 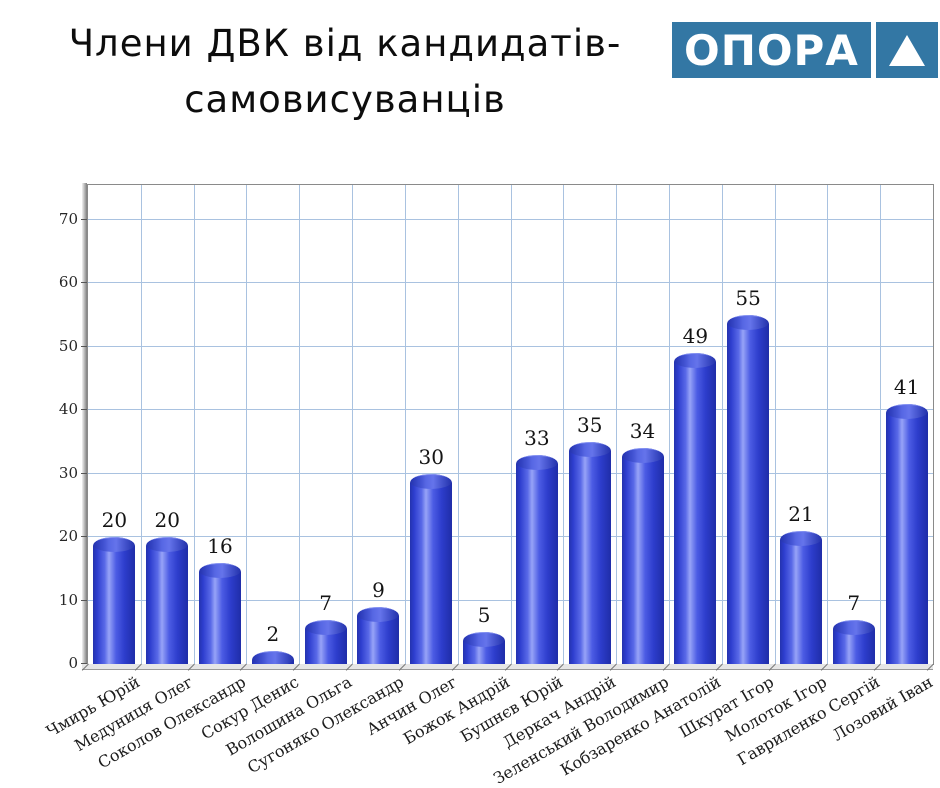 I want to click on bar-value-label: 5, so click(x=484, y=615).